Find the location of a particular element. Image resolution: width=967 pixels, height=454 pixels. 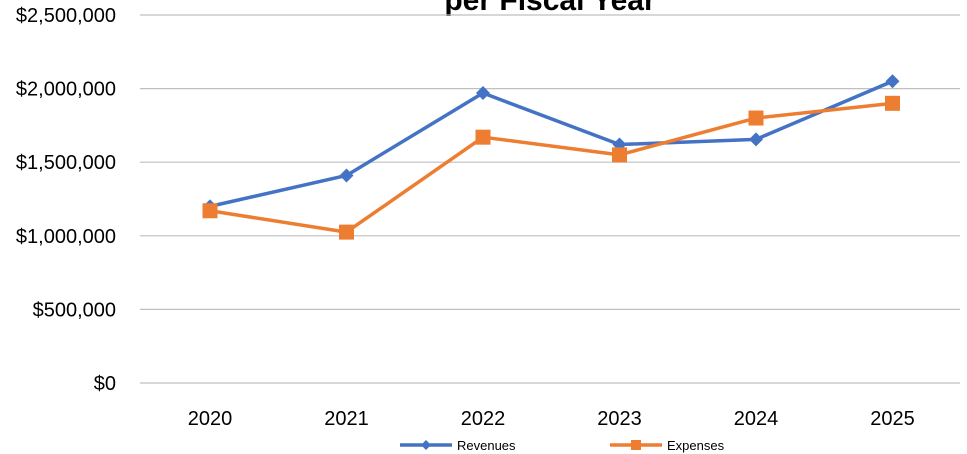

y-tick-label: $500,000 is located at coordinates (74, 310).